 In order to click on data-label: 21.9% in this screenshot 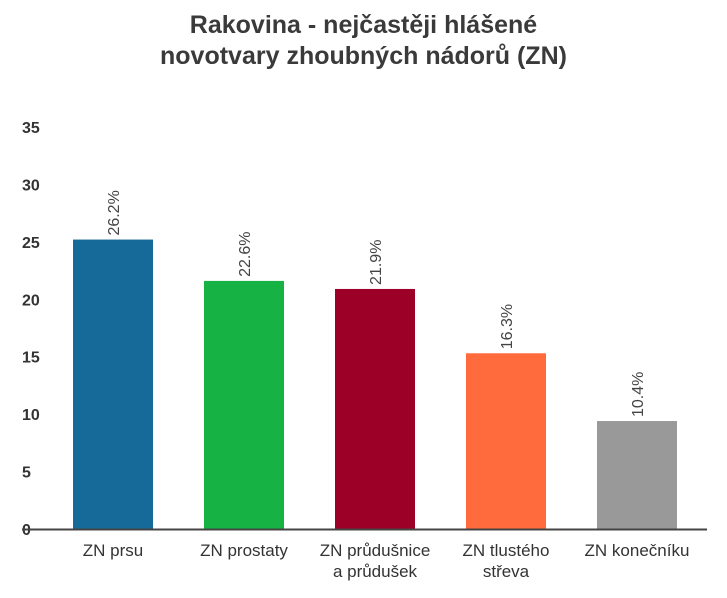, I will do `click(376, 262)`.